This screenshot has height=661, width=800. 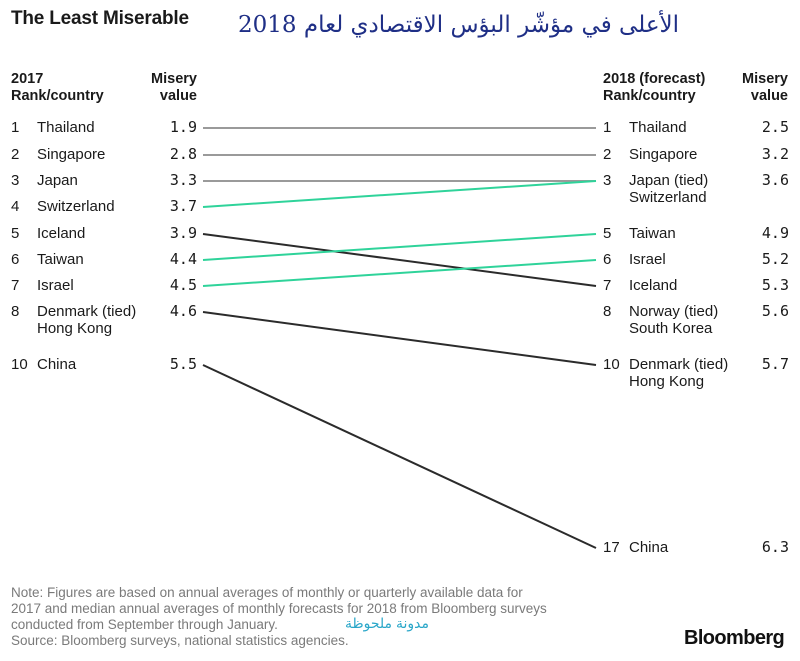 I want to click on left-misery-value: 2.8, so click(x=183, y=154).